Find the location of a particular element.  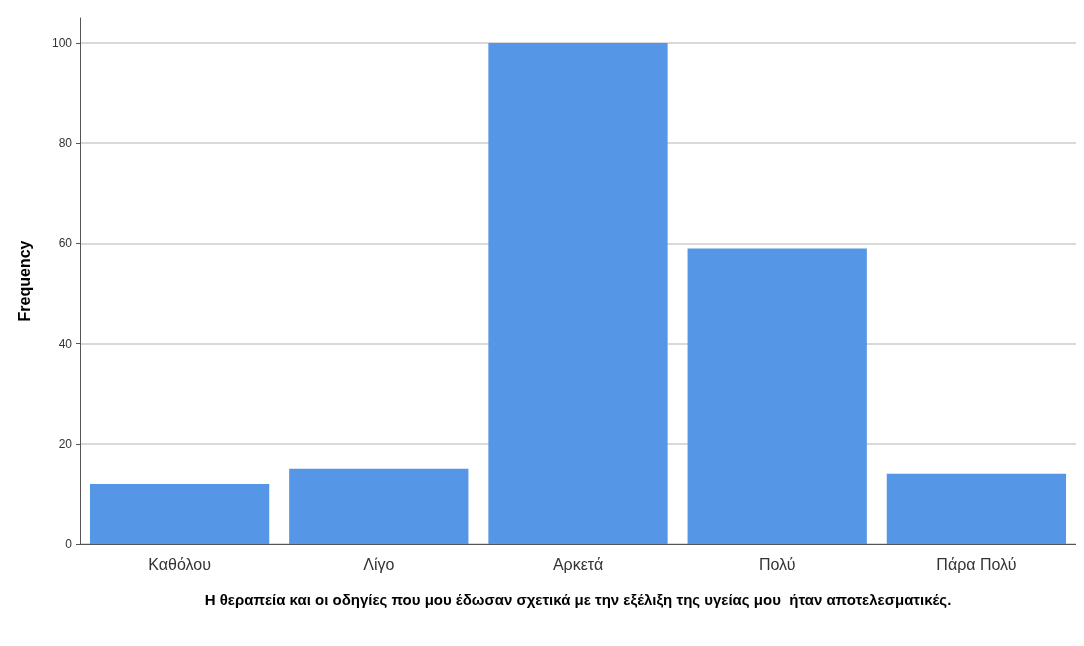

y-tick-label: 60 is located at coordinates (65, 243).